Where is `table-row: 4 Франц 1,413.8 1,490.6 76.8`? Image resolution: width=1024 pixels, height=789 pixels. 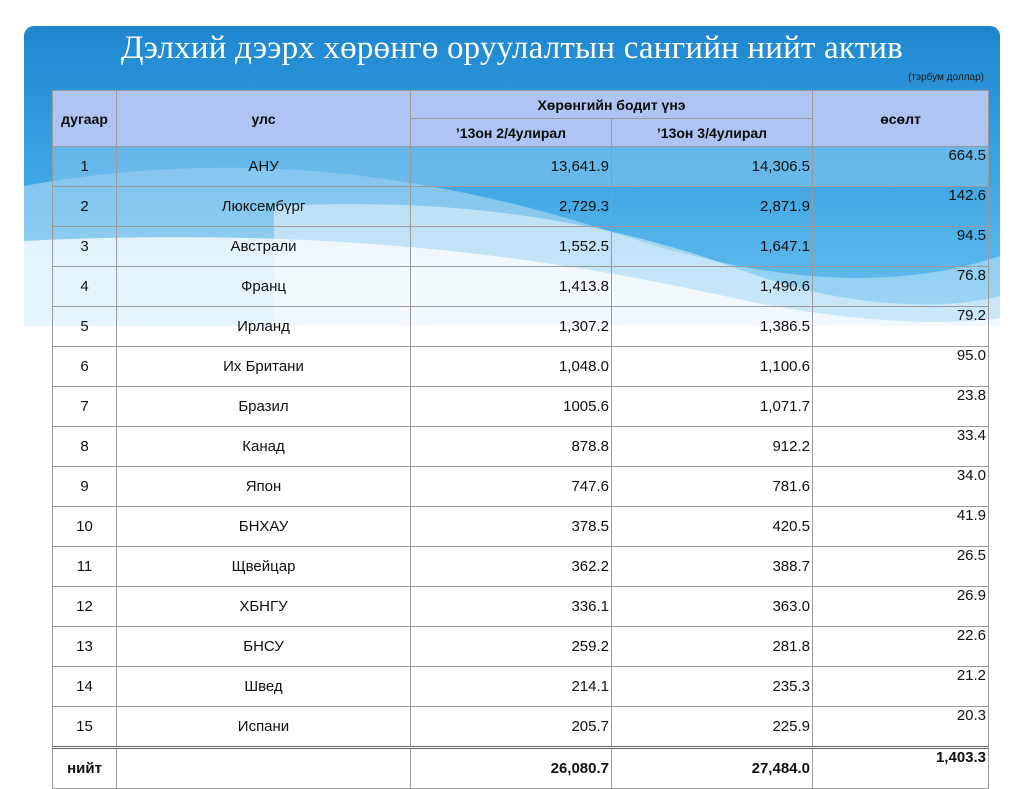 table-row: 4 Франц 1,413.8 1,490.6 76.8 is located at coordinates (521, 286).